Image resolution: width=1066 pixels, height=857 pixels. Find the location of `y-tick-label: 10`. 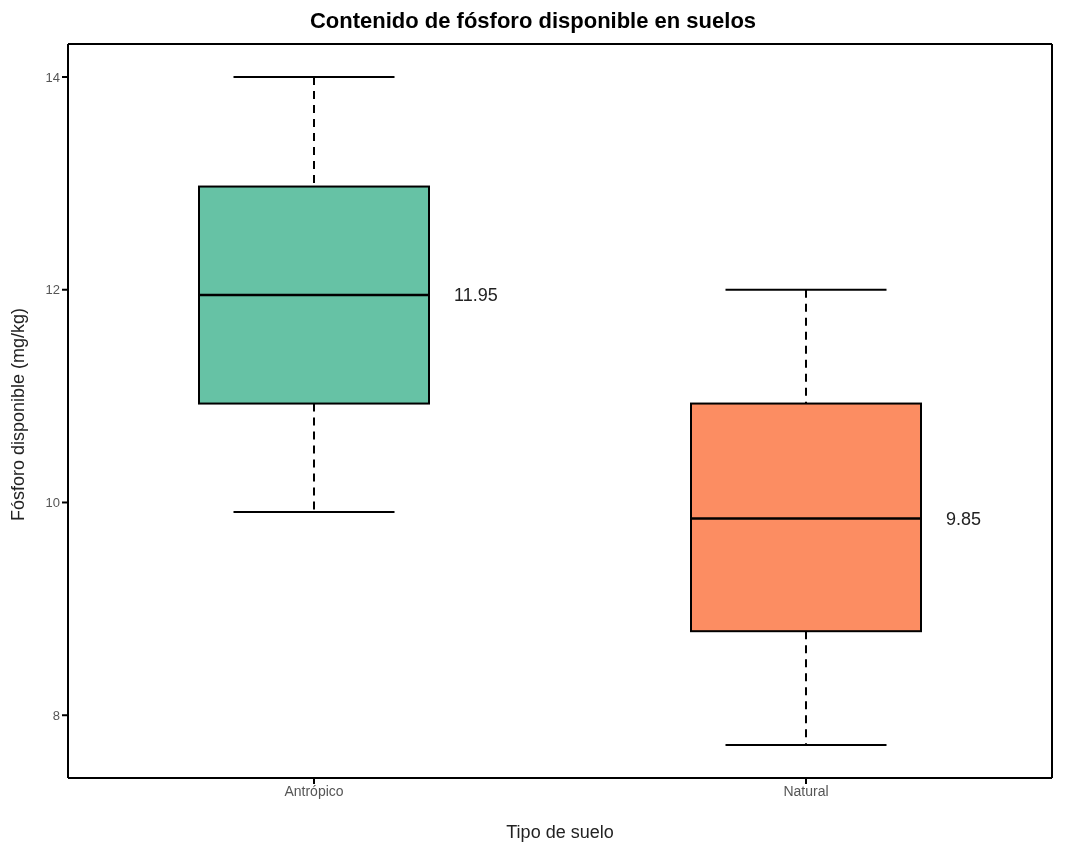

y-tick-label: 10 is located at coordinates (52, 503).